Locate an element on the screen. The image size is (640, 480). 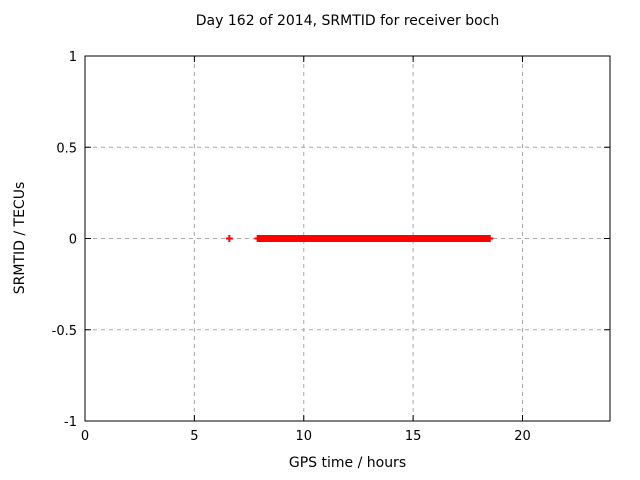
y-tick-label: -1 is located at coordinates (70, 422).